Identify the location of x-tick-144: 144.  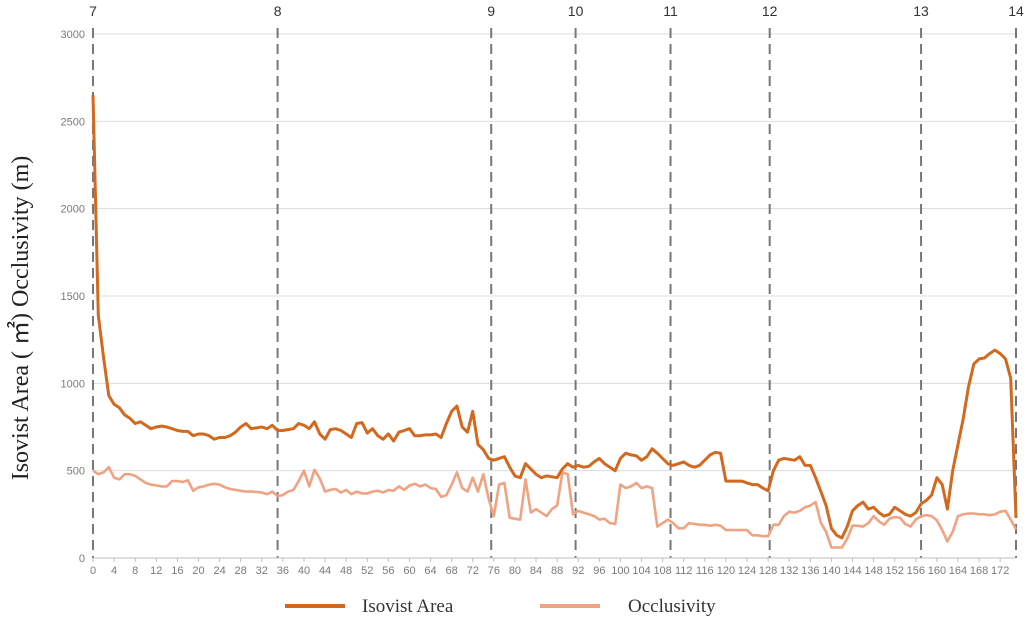
(852, 571).